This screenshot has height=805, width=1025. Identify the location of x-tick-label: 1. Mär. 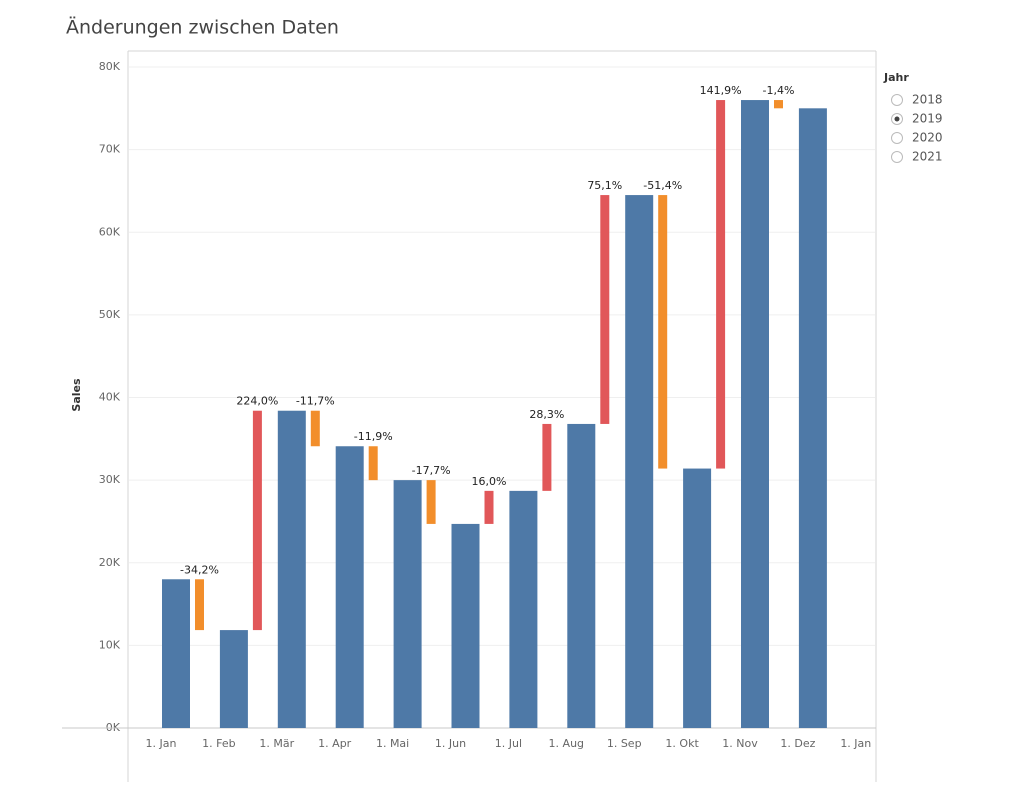
(276, 743).